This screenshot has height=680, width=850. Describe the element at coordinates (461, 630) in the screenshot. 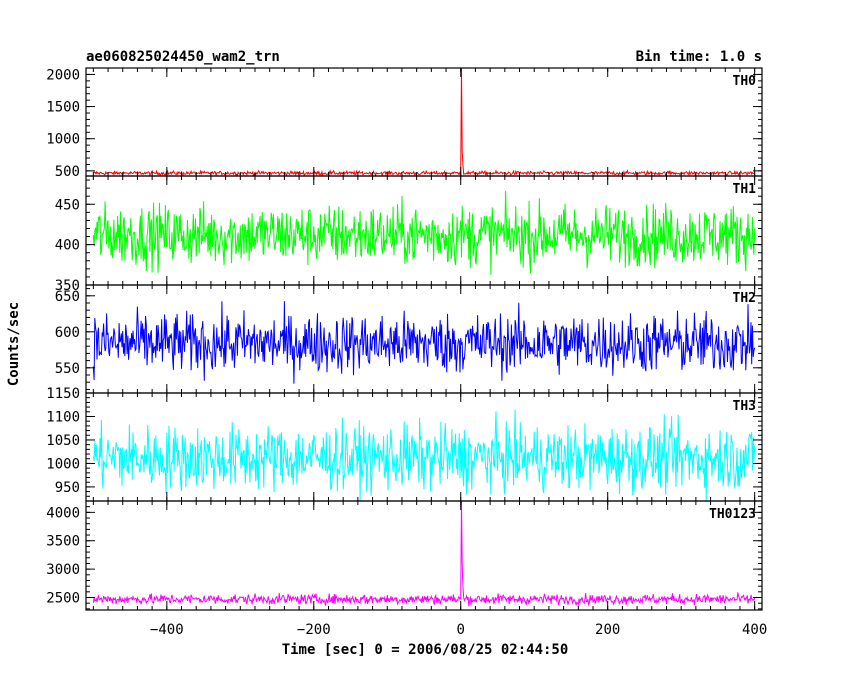

I see `x-tick-label: 0` at that location.